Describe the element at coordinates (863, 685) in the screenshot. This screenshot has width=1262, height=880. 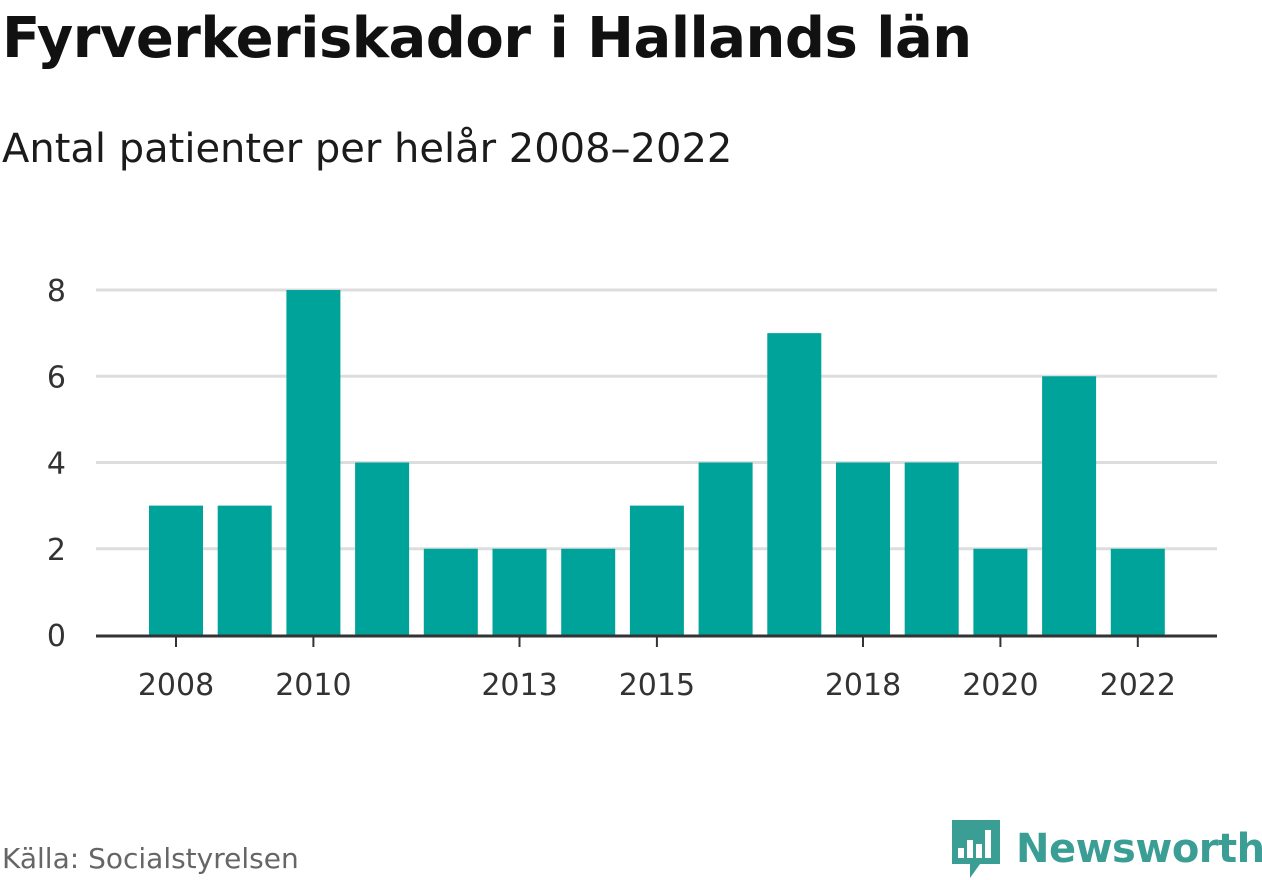
I see `x-tick-label: 2018` at that location.